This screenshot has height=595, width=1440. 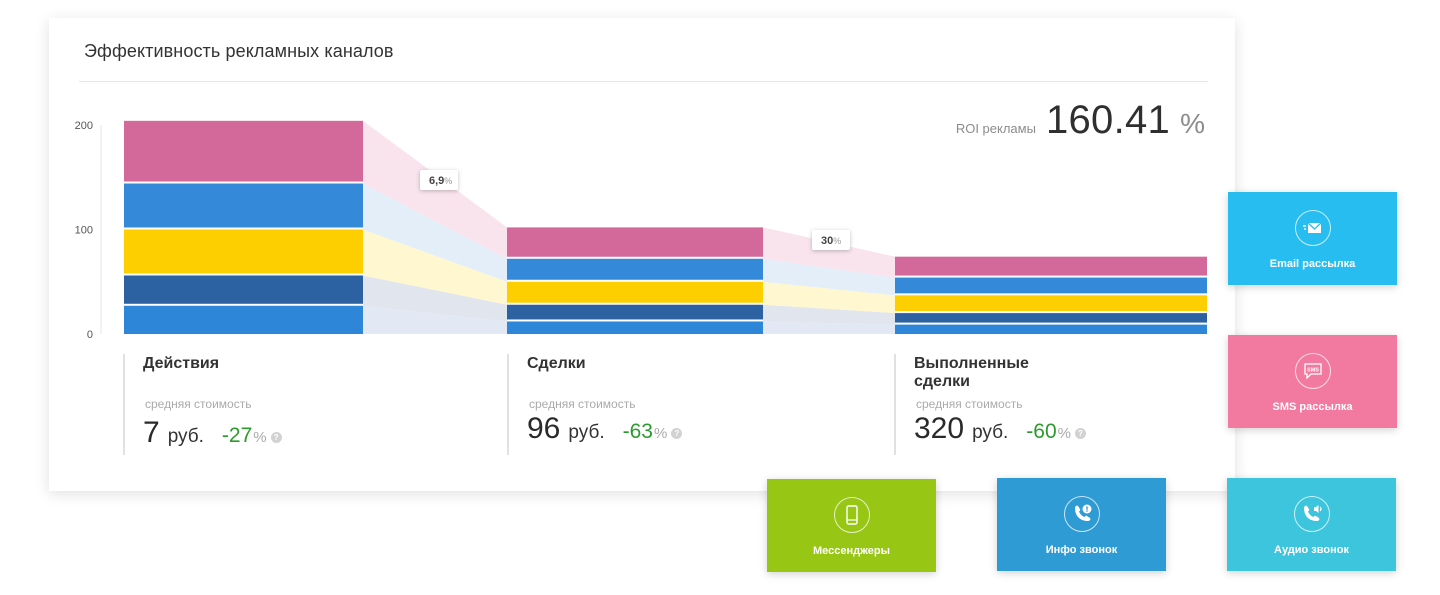 What do you see at coordinates (1312, 264) in the screenshot?
I see `tile-label: Email рассылка` at bounding box center [1312, 264].